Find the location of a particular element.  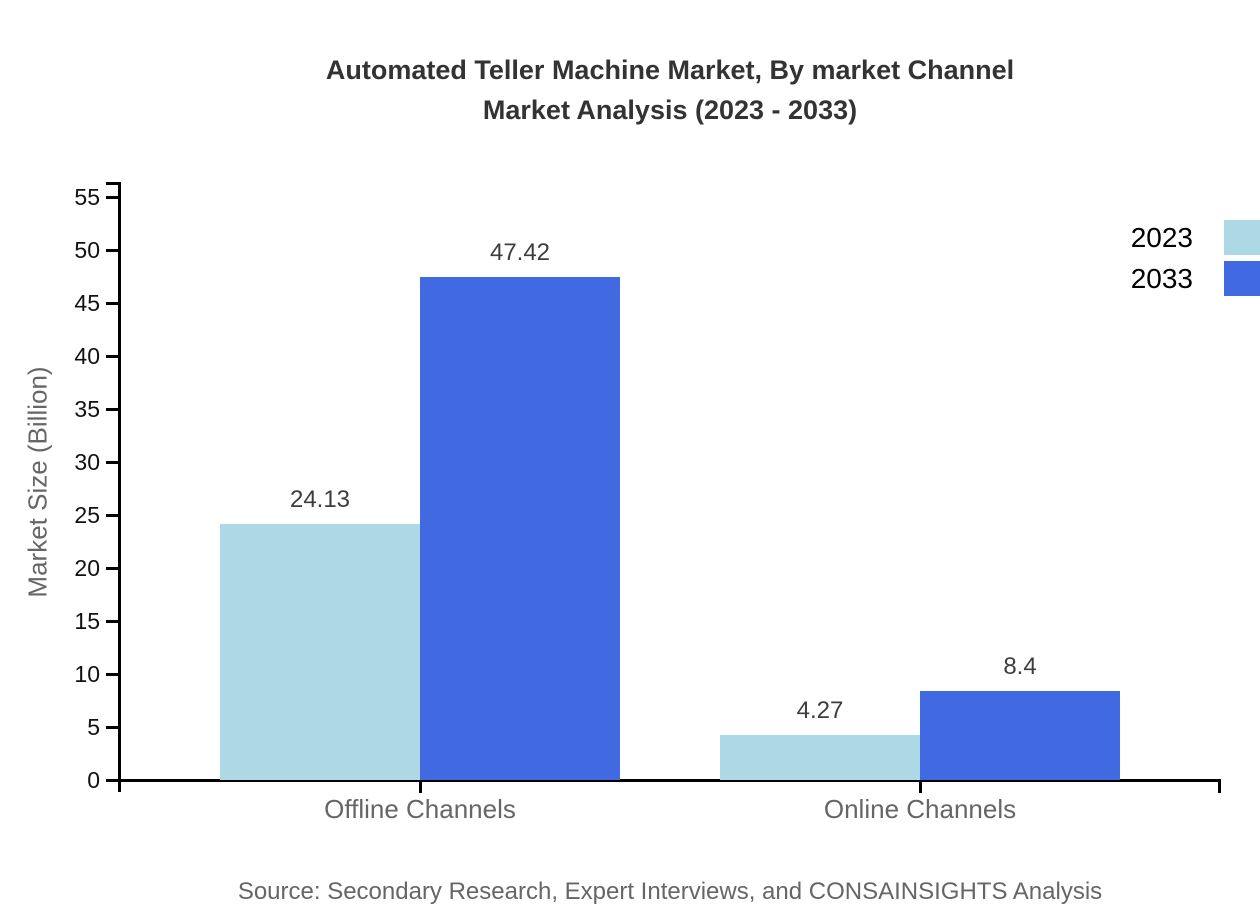

bar-value-label: 47.42 is located at coordinates (520, 252).